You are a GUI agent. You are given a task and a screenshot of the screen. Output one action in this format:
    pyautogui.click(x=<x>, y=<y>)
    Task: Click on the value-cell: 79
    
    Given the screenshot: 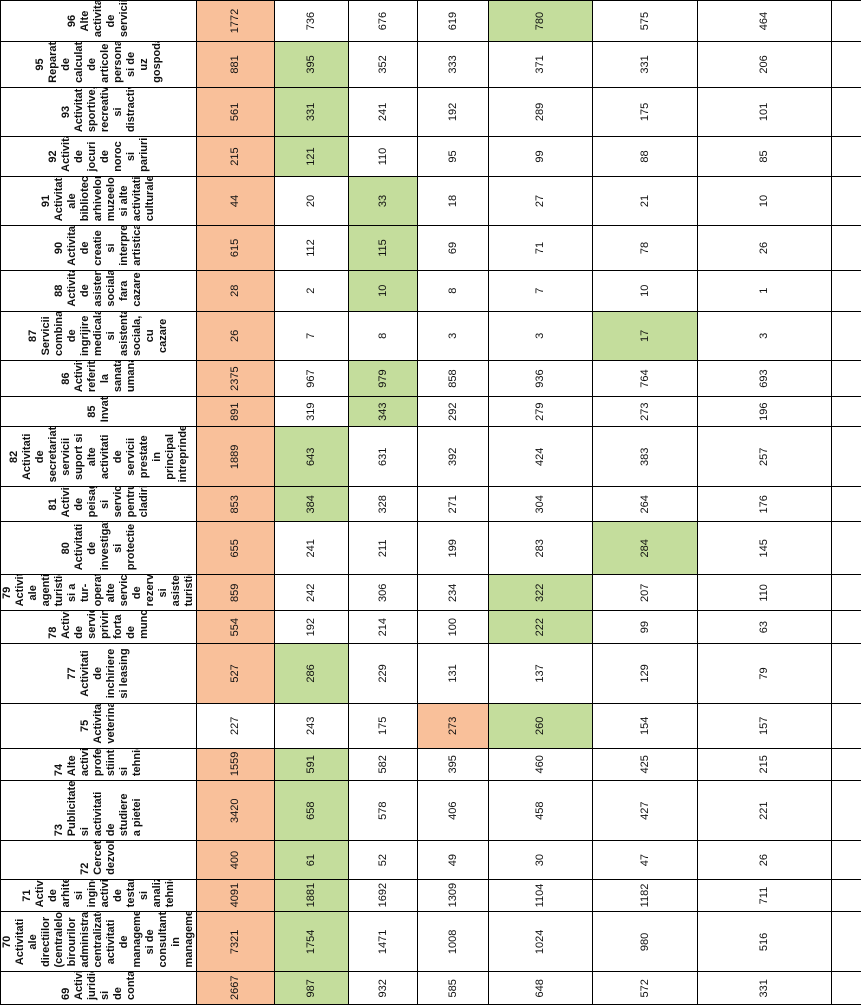 What is the action you would take?
    pyautogui.click(x=764, y=673)
    